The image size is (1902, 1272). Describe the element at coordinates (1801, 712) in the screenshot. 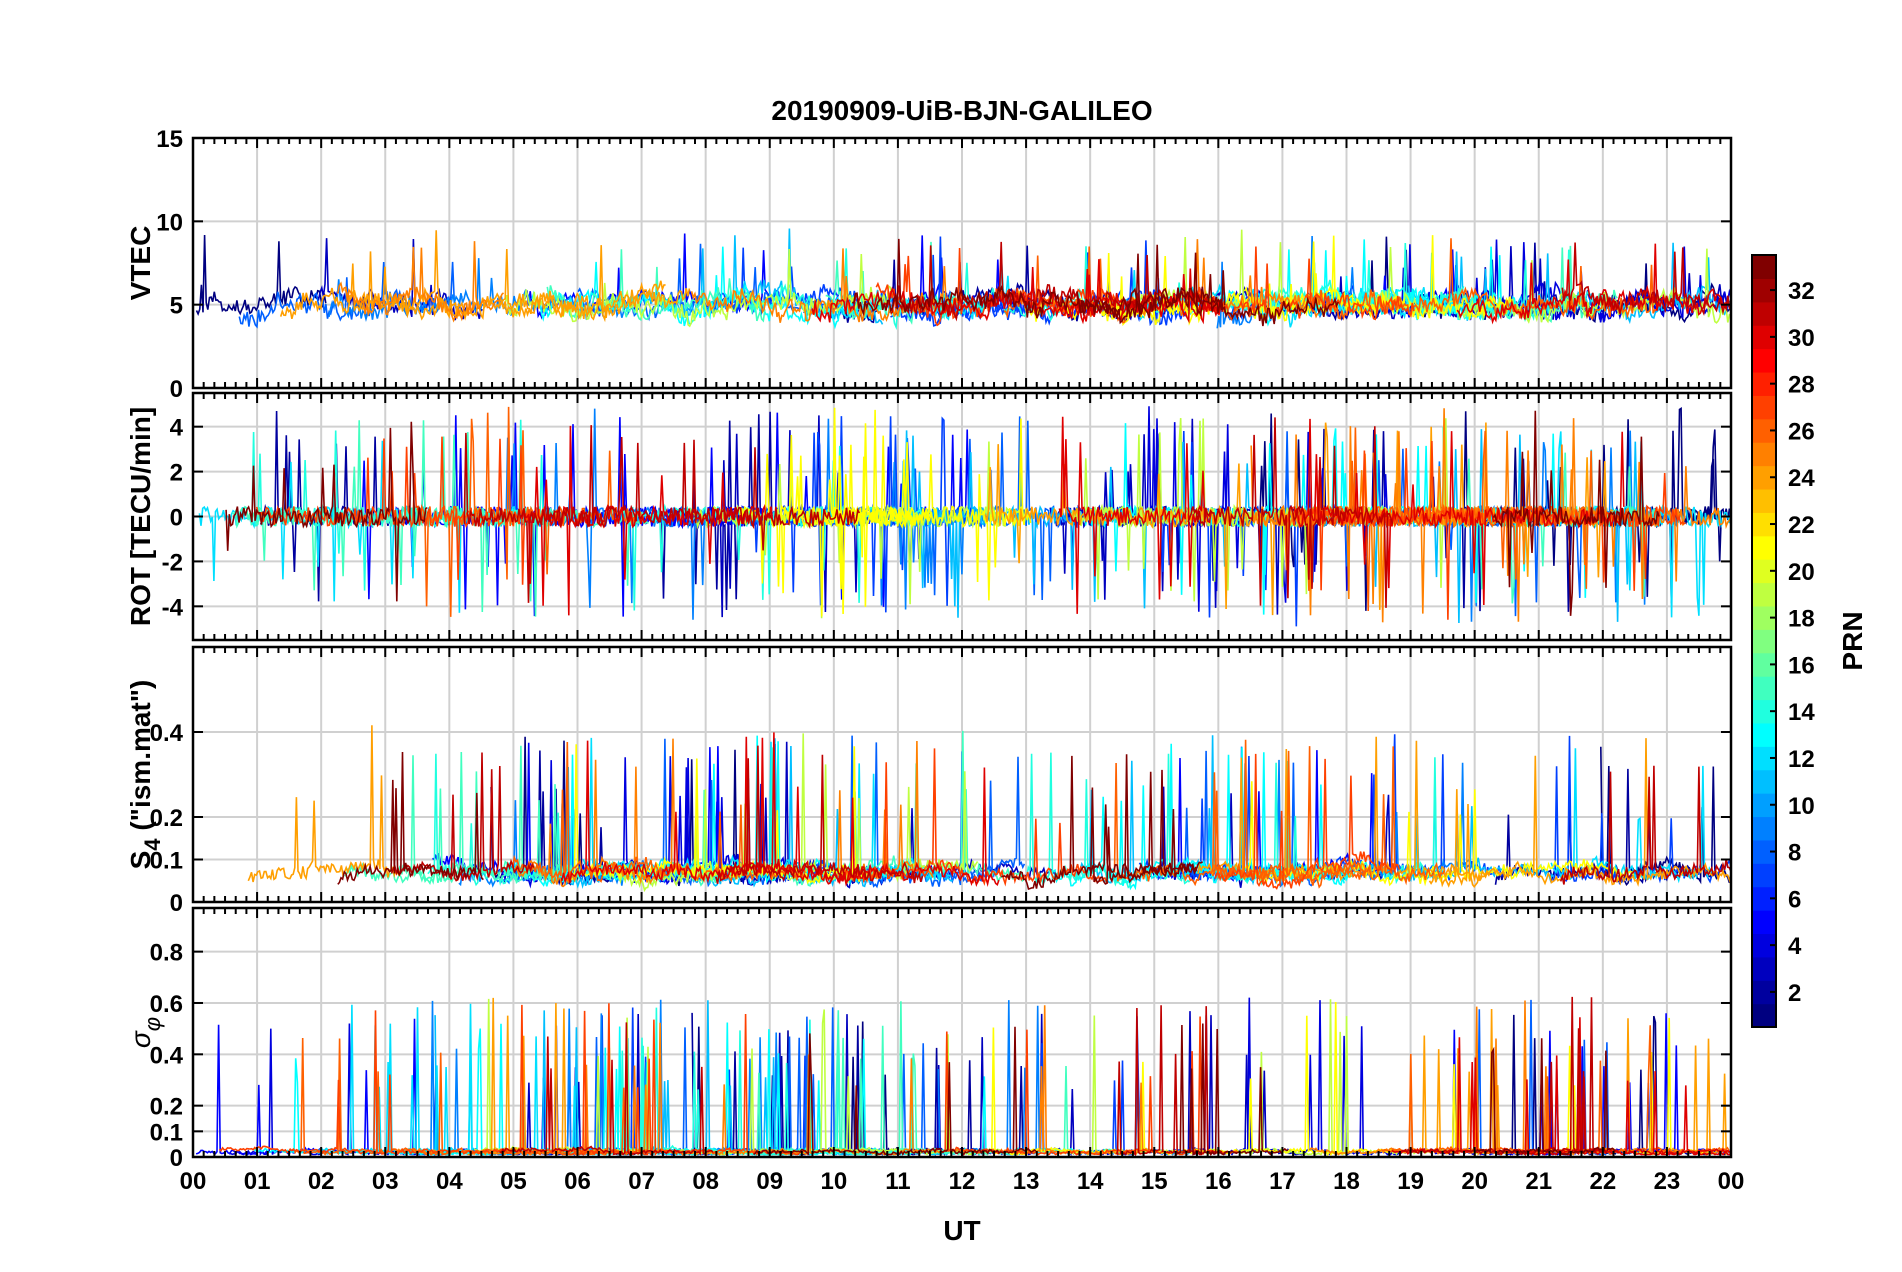

I see `colorbar-tick-label: 14` at that location.